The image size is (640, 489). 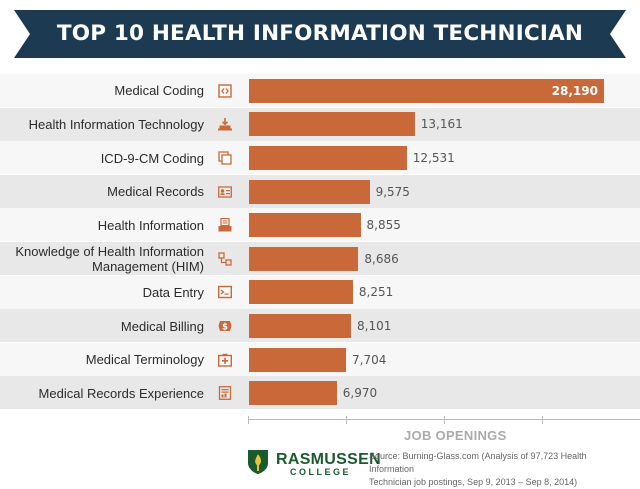 I want to click on category-label-line: Medical Billing, so click(x=162, y=326).